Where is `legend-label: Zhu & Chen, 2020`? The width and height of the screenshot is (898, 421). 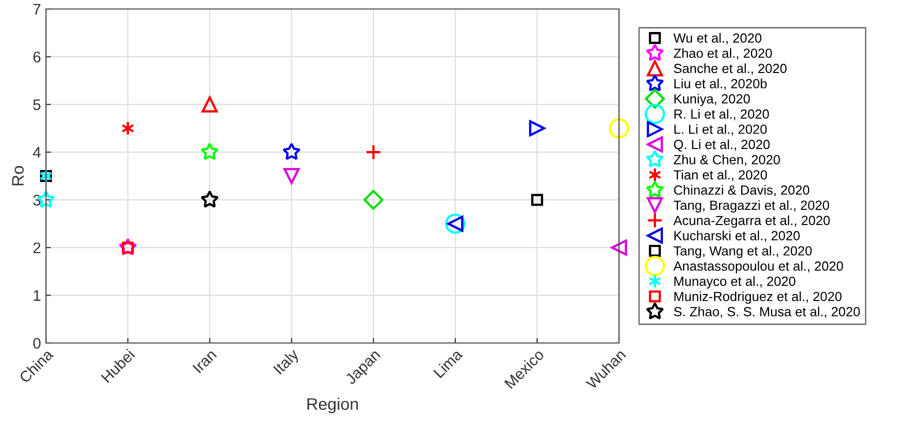 legend-label: Zhu & Chen, 2020 is located at coordinates (727, 160).